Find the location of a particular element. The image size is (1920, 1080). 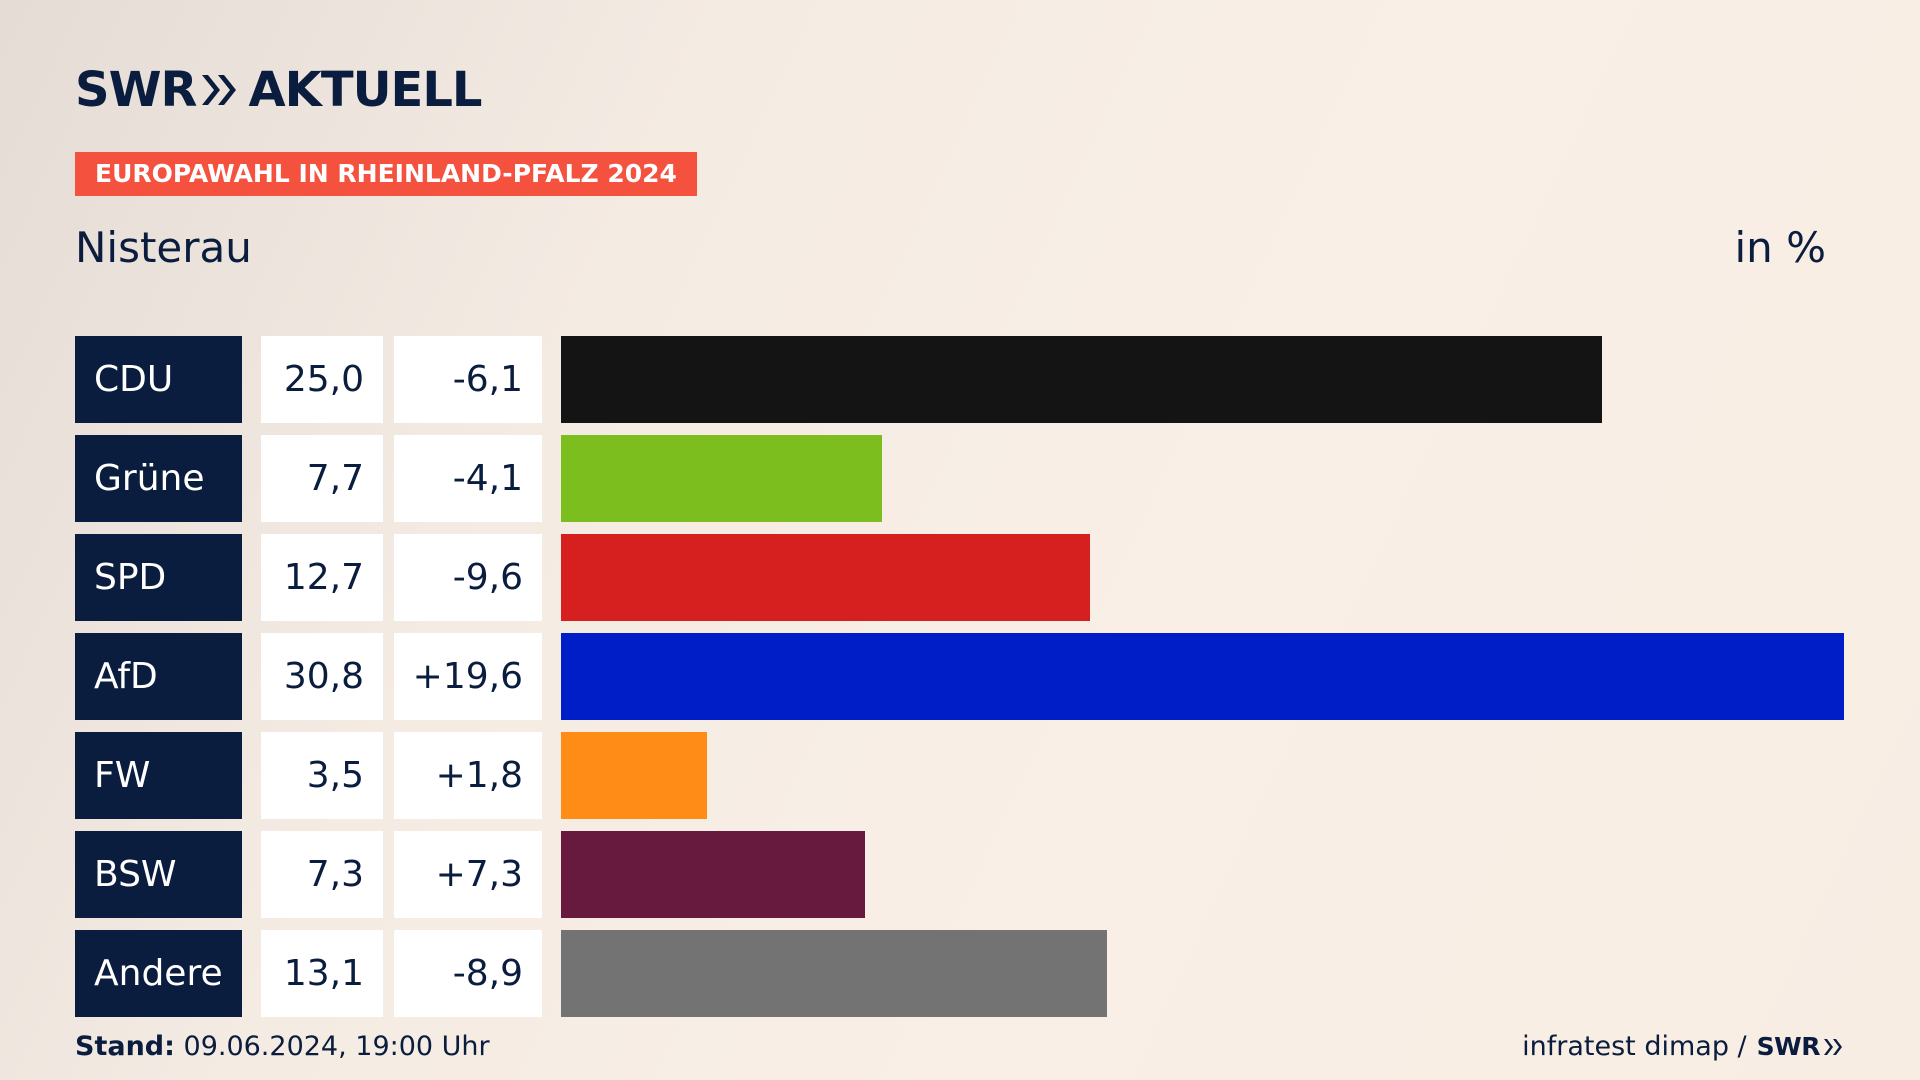

change-value: -4,1 is located at coordinates (468, 478).